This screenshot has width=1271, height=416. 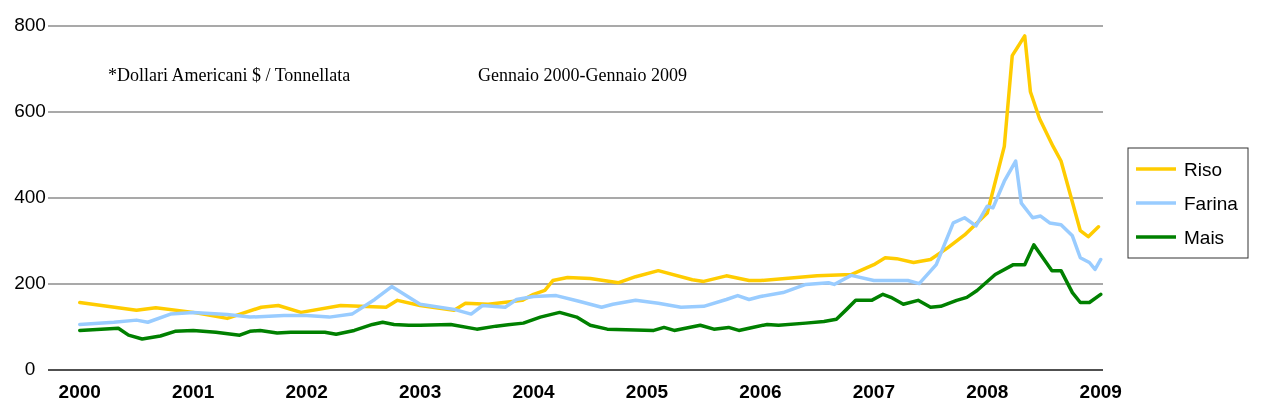 I want to click on annotation: *Dollari Americani $ / Tonnellata, so click(x=229, y=75).